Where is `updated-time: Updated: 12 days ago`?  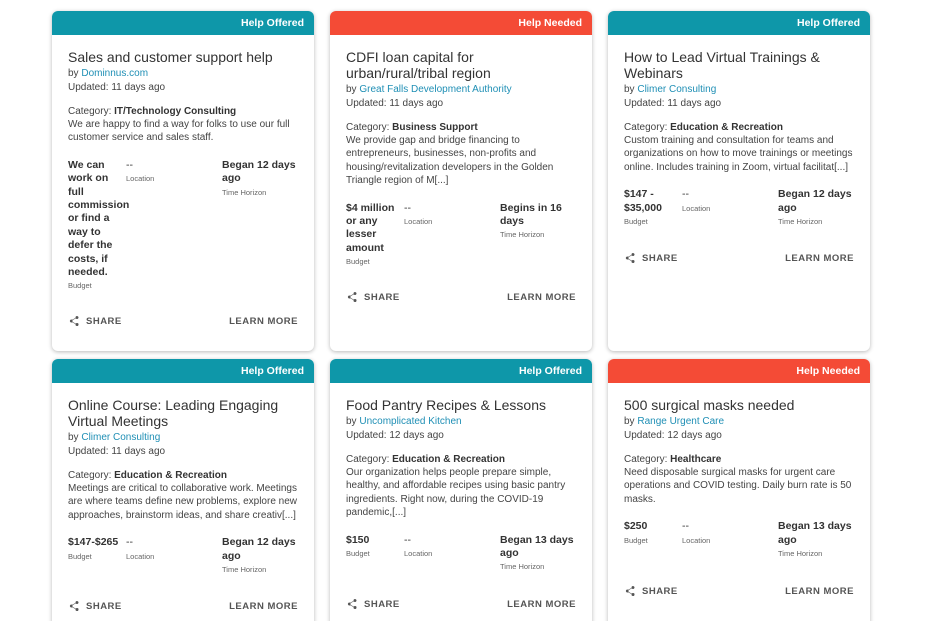
updated-time: Updated: 12 days ago is located at coordinates (395, 435).